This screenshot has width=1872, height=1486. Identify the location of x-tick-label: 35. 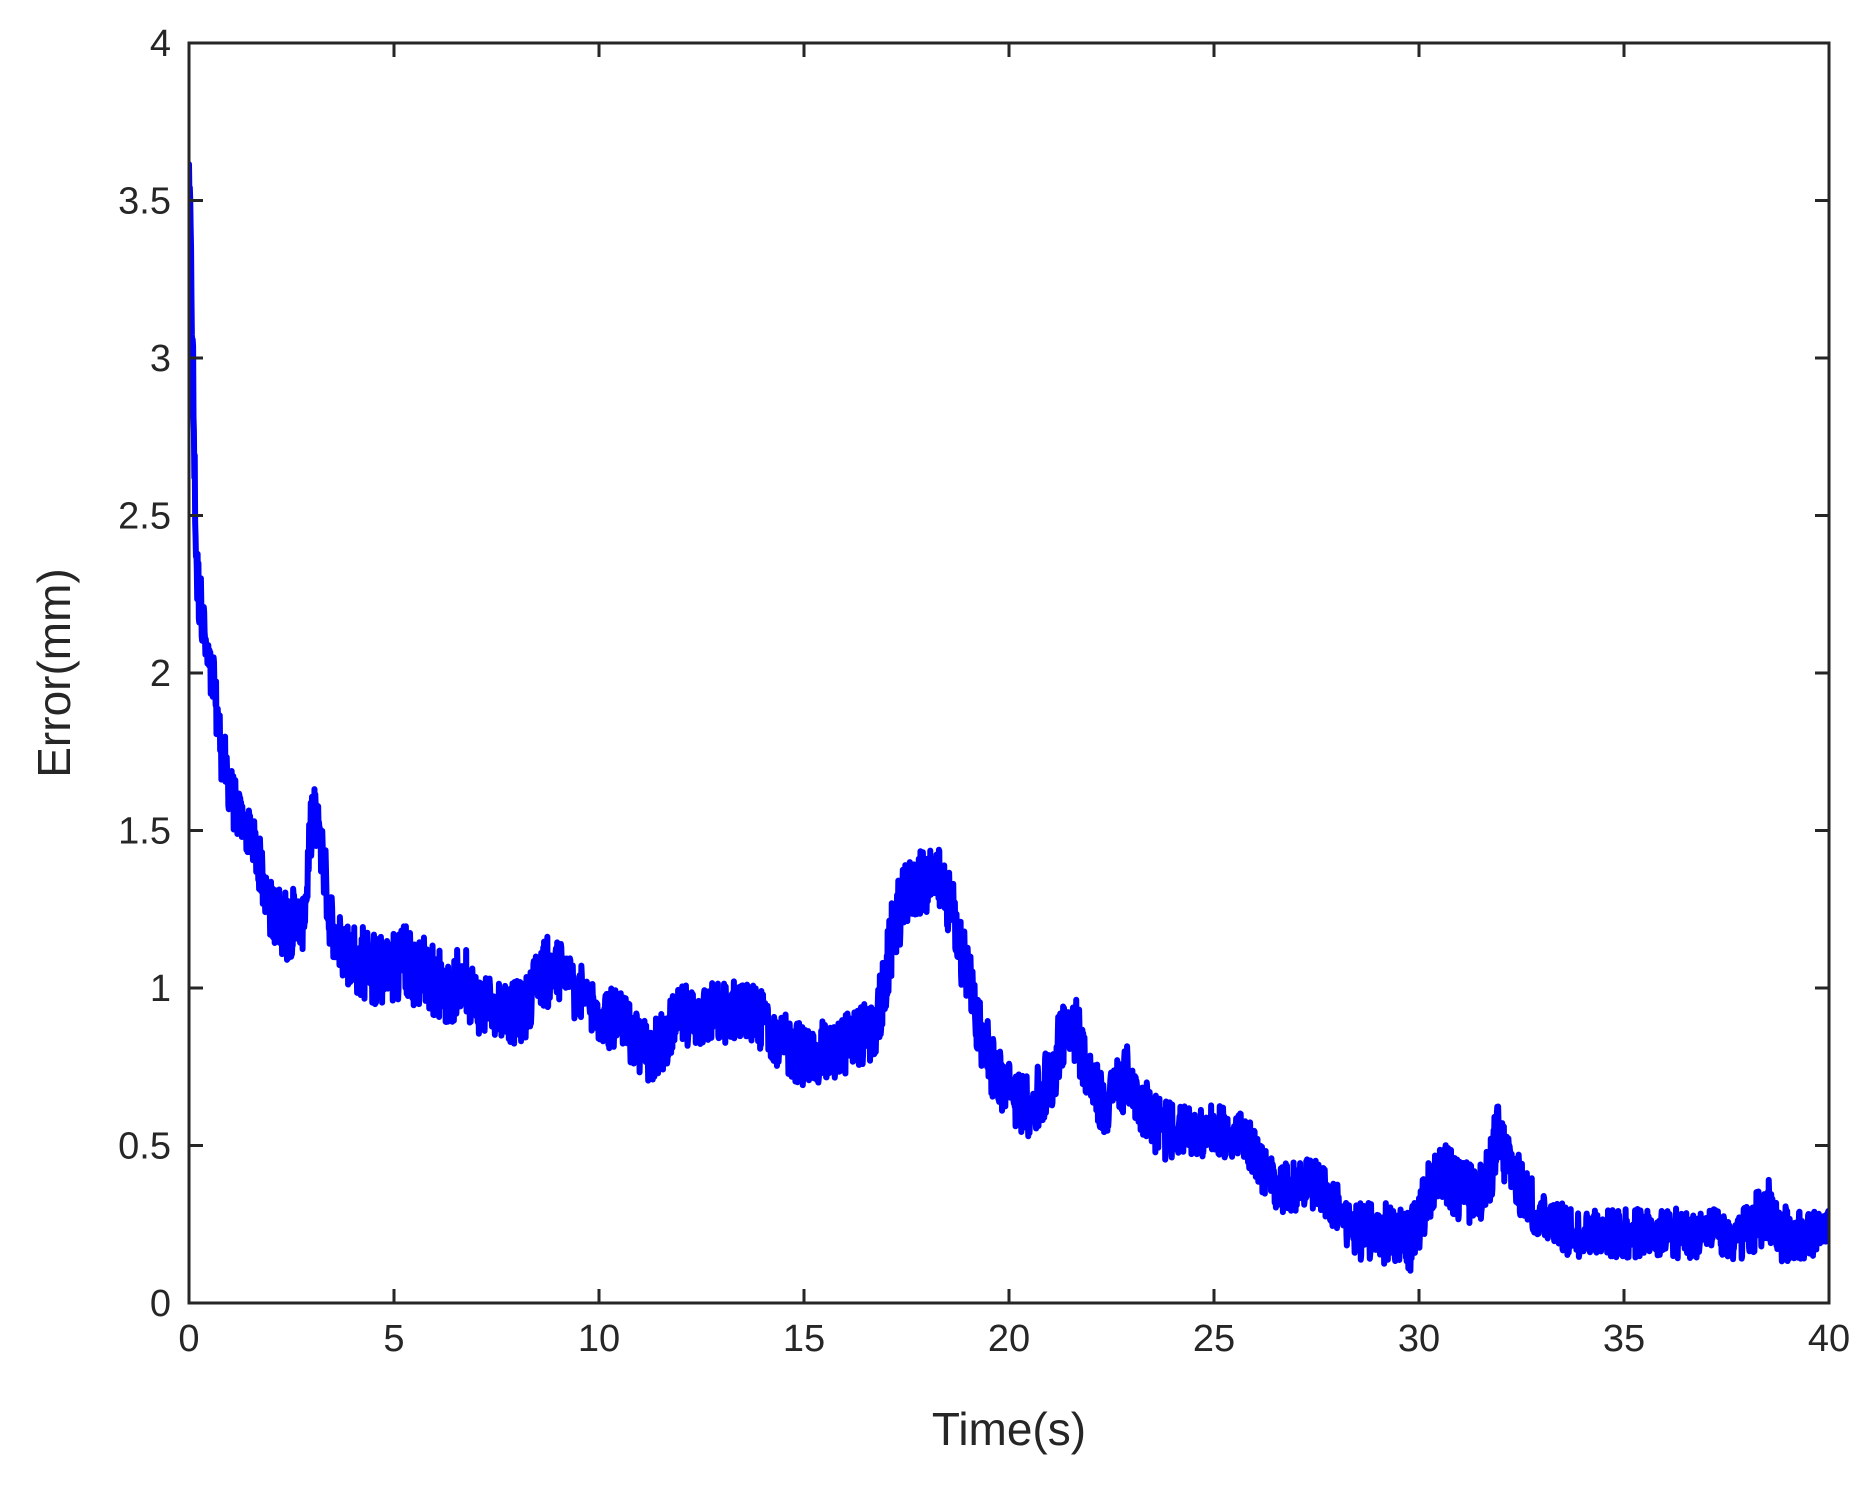
(1624, 1339).